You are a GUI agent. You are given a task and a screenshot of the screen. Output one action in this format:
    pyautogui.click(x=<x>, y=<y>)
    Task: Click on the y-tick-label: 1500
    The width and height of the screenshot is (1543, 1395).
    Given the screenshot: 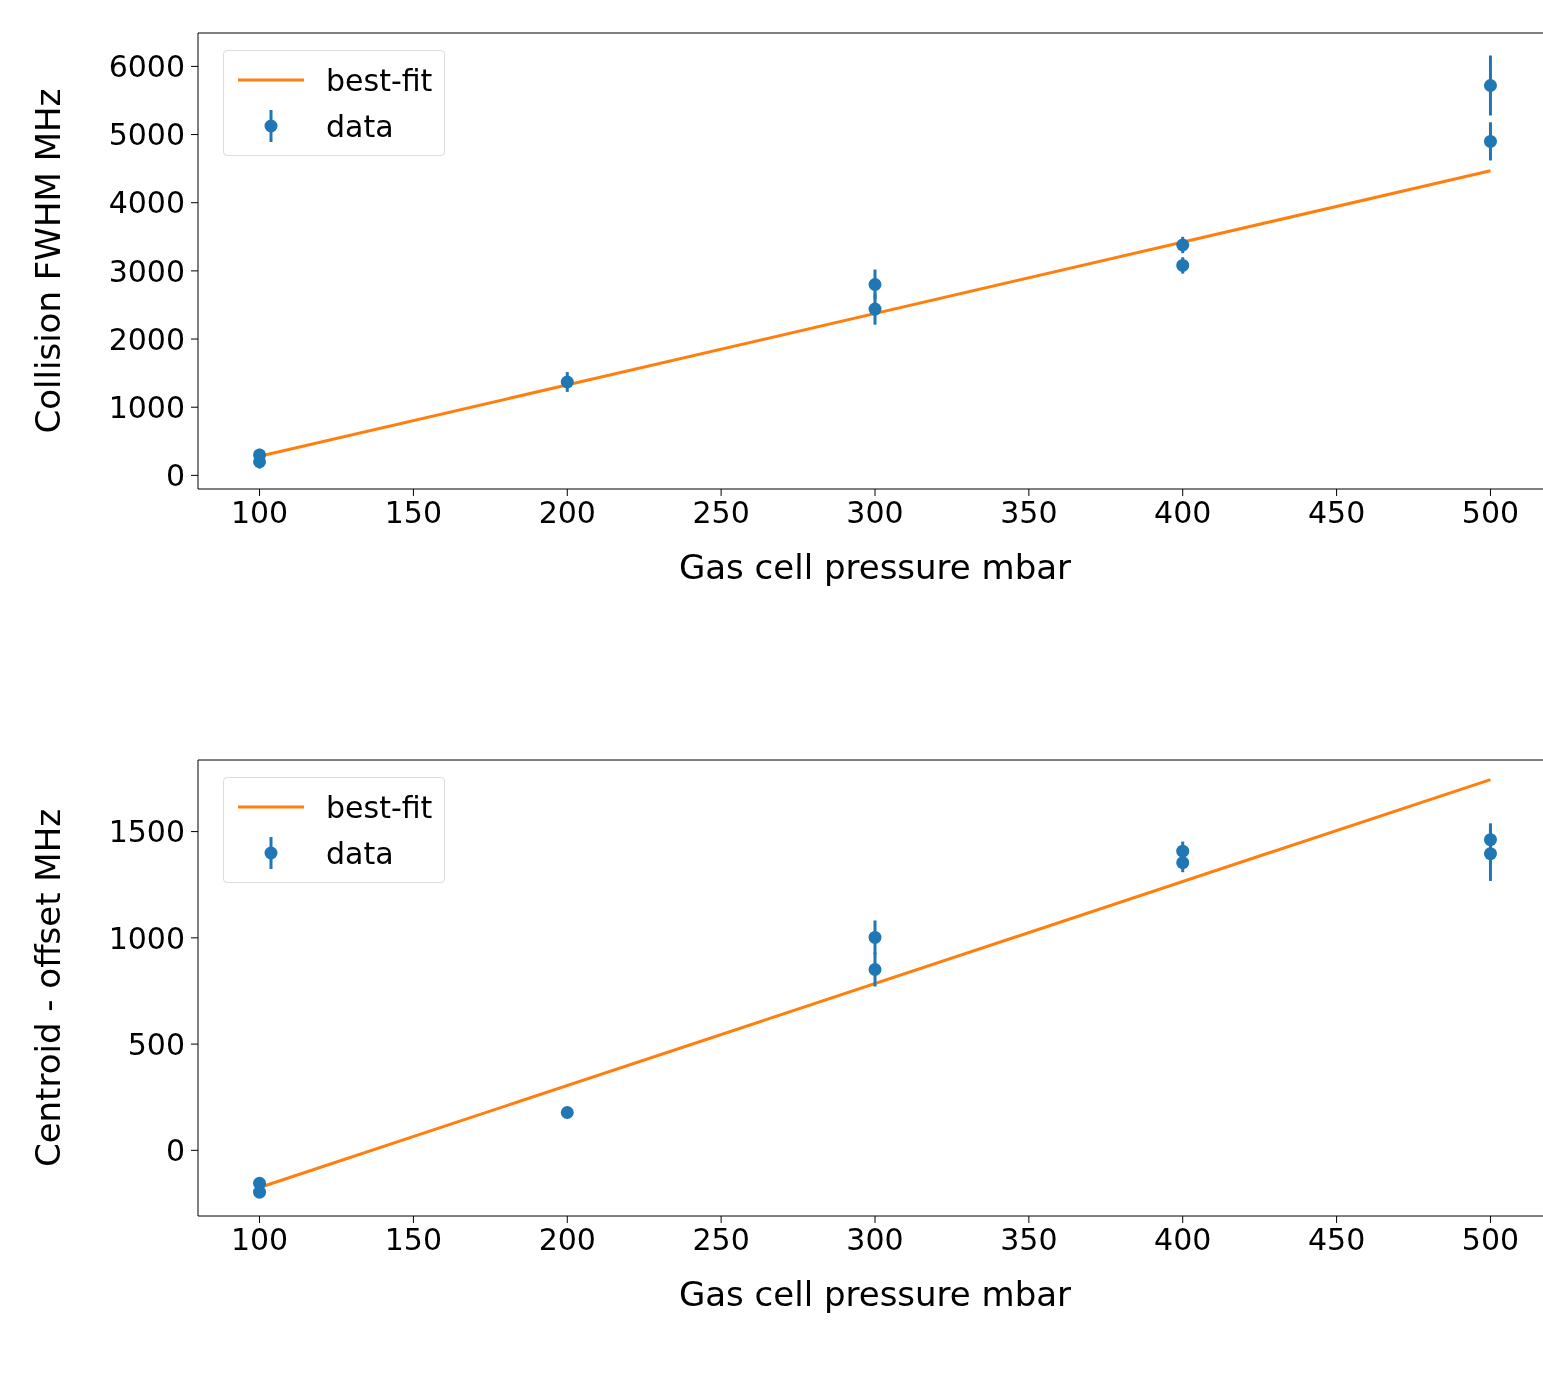 What is the action you would take?
    pyautogui.click(x=146, y=832)
    